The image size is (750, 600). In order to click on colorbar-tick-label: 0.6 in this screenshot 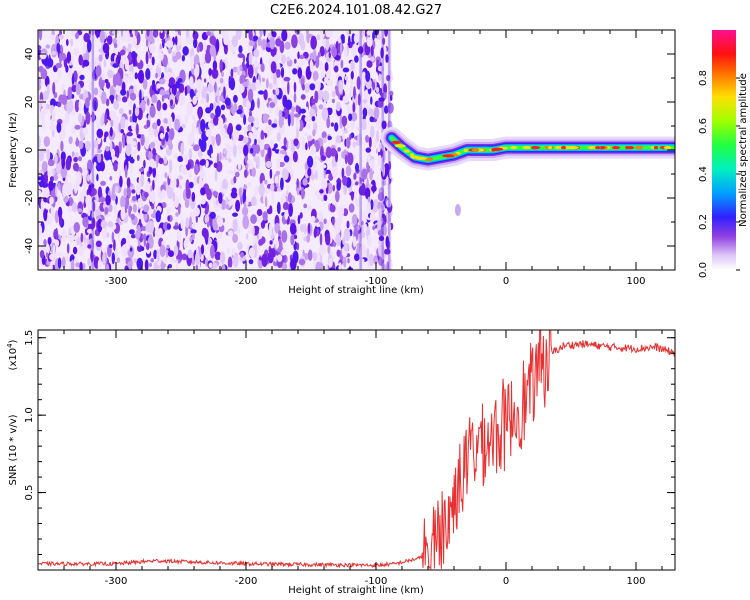, I will do `click(703, 126)`.